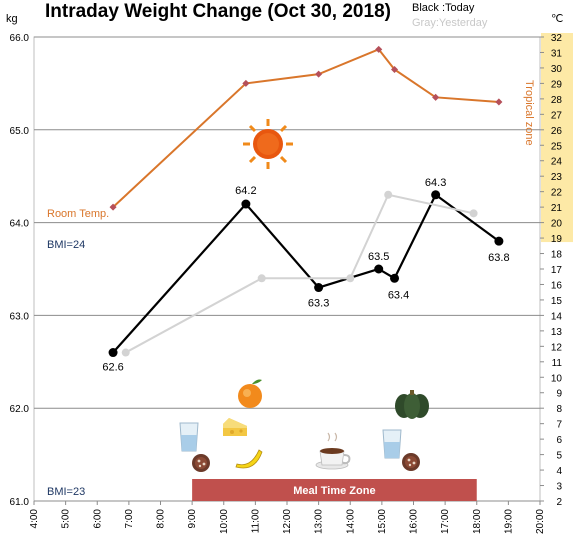  Describe the element at coordinates (250, 393) in the screenshot. I see `orange-icon` at that location.